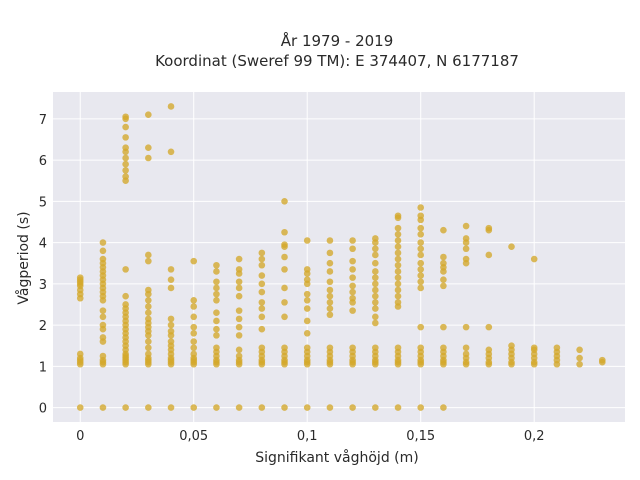  I want to click on chart-title-line-1: År 1979 - 2019, so click(337, 40).